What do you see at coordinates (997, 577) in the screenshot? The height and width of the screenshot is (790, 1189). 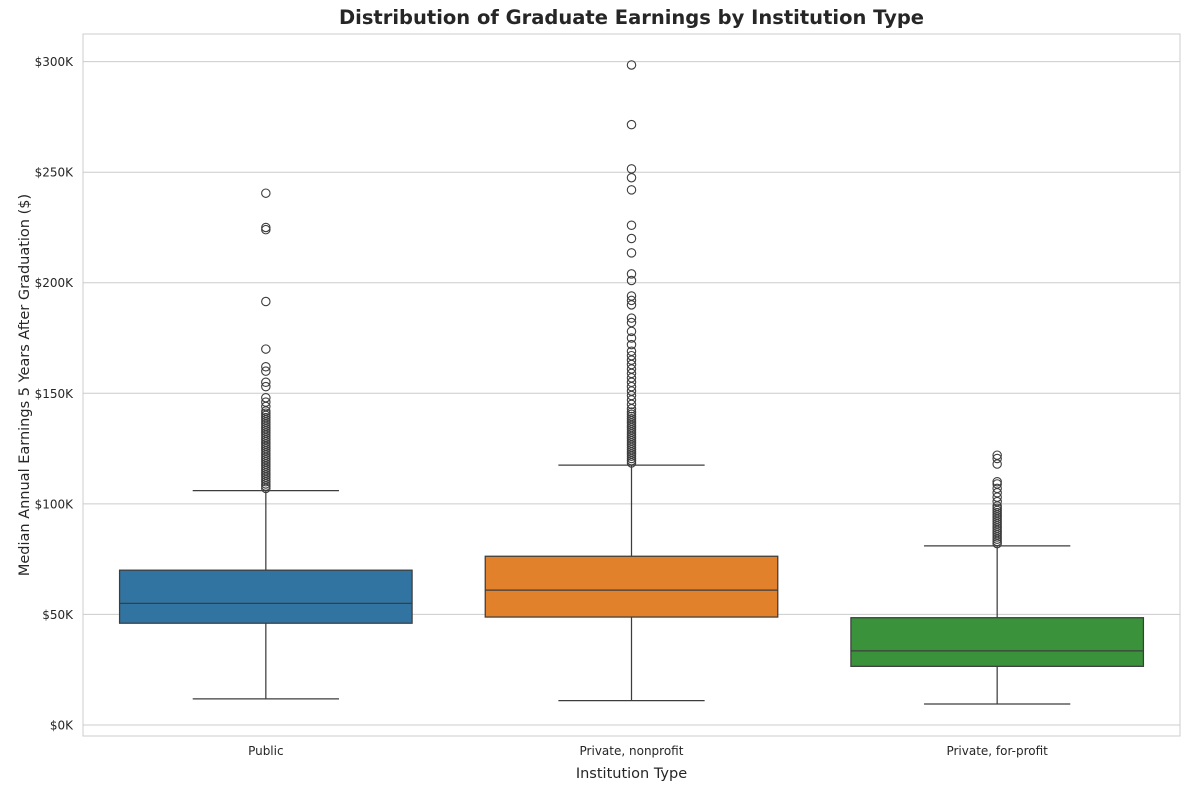 I see `box-group` at bounding box center [997, 577].